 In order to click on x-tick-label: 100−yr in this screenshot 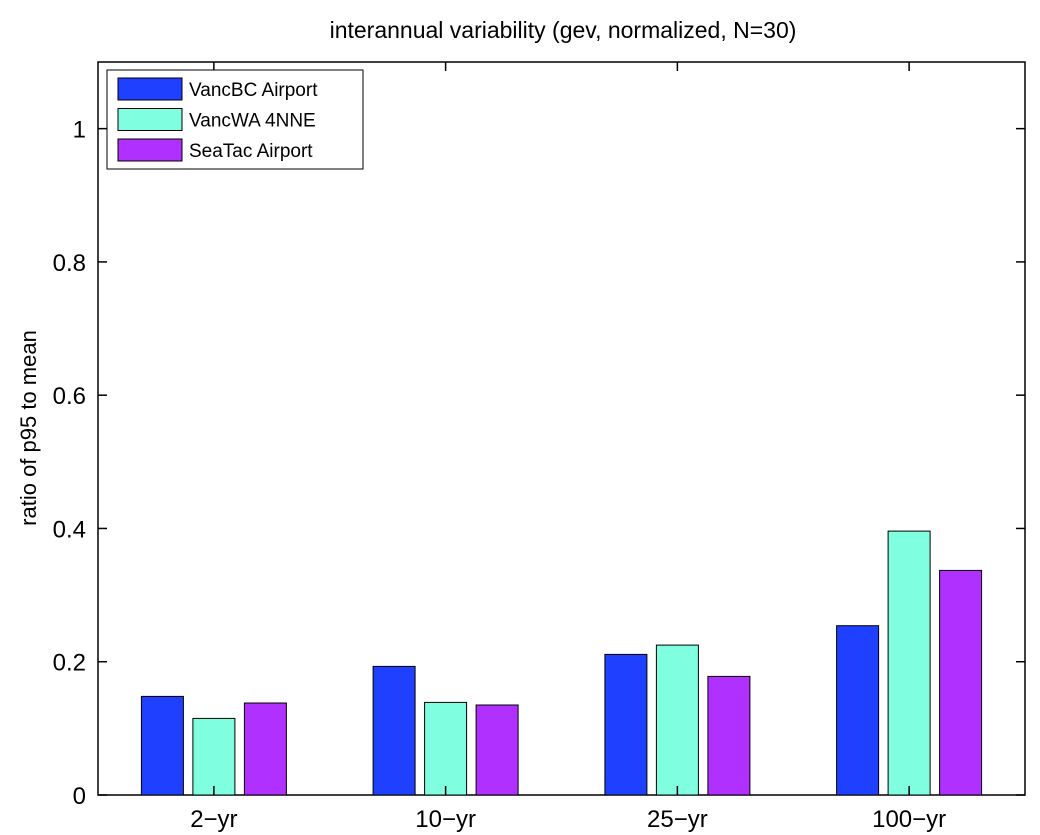, I will do `click(909, 819)`.